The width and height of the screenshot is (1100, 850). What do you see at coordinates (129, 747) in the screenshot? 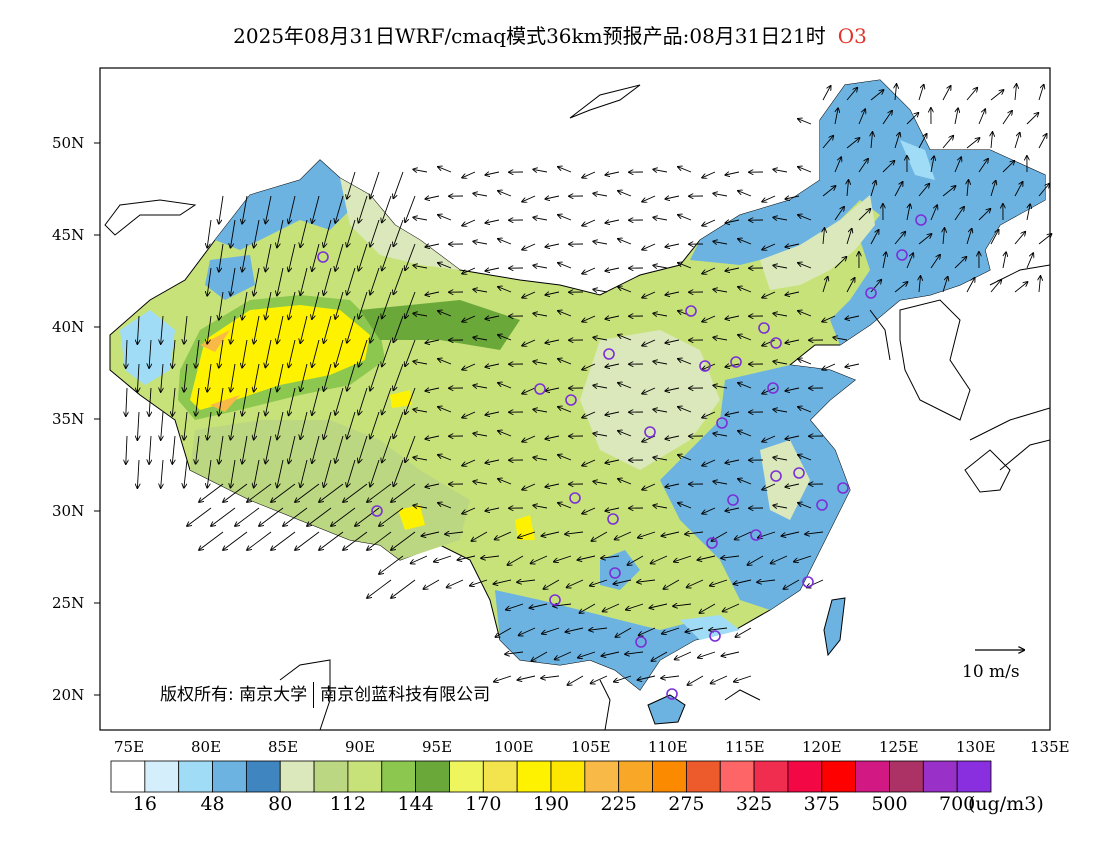
I see `lon-label-75e: 75E` at bounding box center [129, 747].